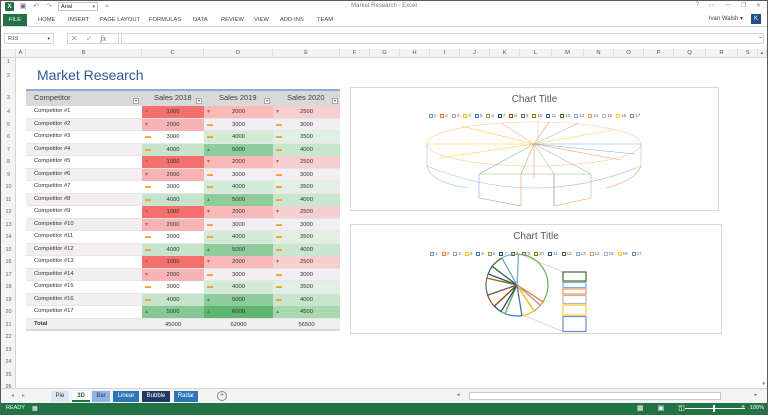  I want to click on user-account: Ivan Walsh ▾, so click(726, 18).